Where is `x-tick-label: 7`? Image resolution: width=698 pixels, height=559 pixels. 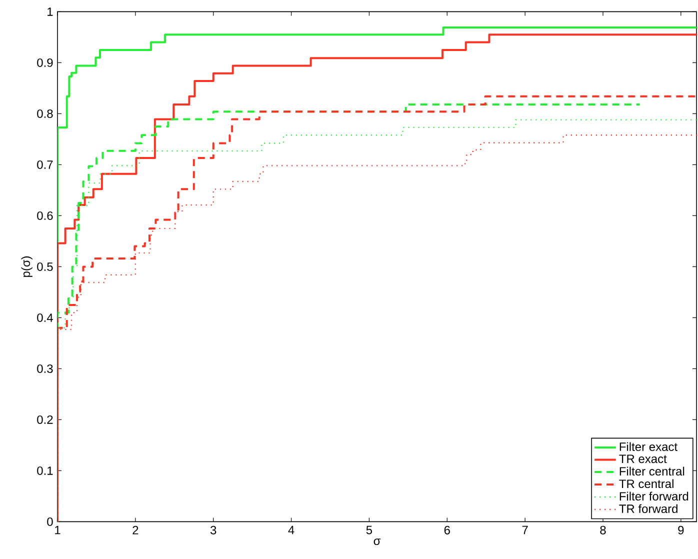
x-tick-label: 7 is located at coordinates (525, 530).